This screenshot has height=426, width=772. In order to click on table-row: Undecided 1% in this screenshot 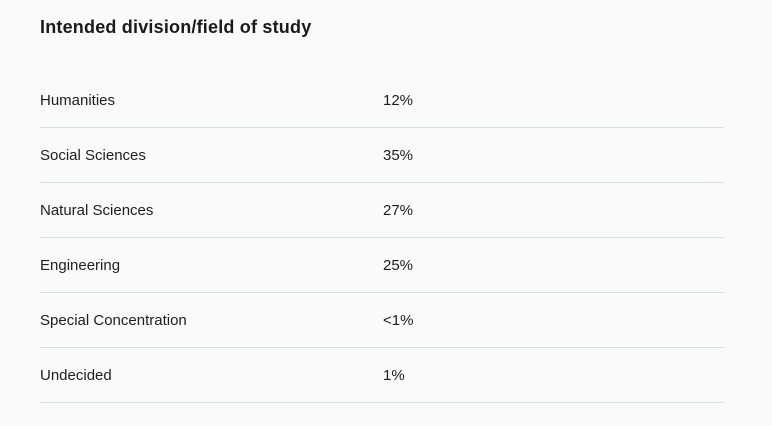, I will do `click(382, 375)`.